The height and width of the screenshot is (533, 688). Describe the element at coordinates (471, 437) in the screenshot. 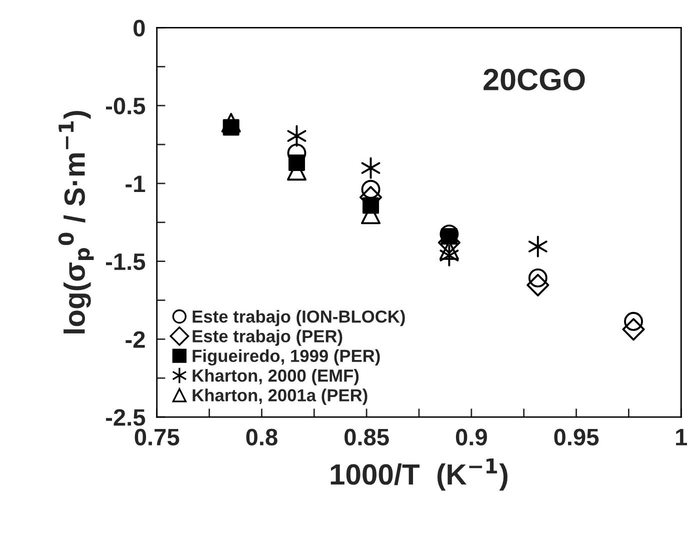

I see `x-tick-label: 0.9` at that location.